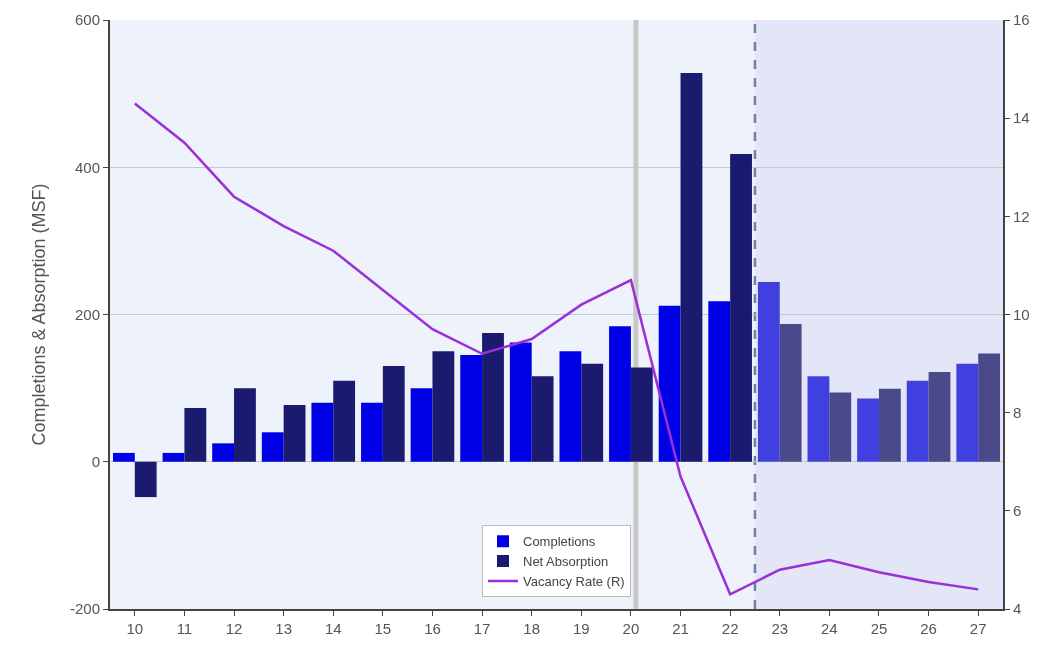  I want to click on x-tick-label: 19, so click(581, 628).